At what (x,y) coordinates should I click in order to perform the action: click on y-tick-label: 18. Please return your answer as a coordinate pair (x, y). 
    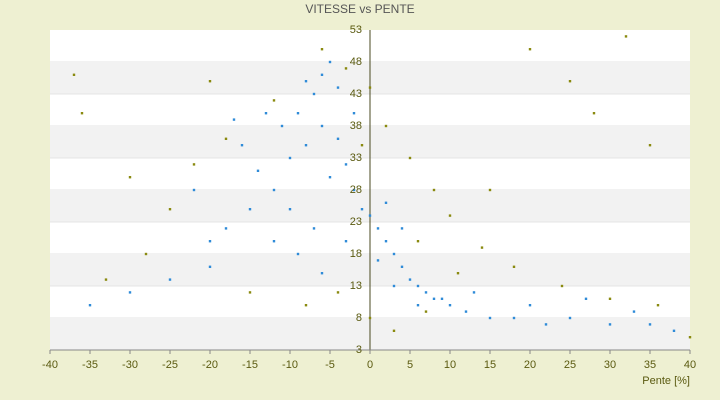
    Looking at the image, I should click on (356, 254).